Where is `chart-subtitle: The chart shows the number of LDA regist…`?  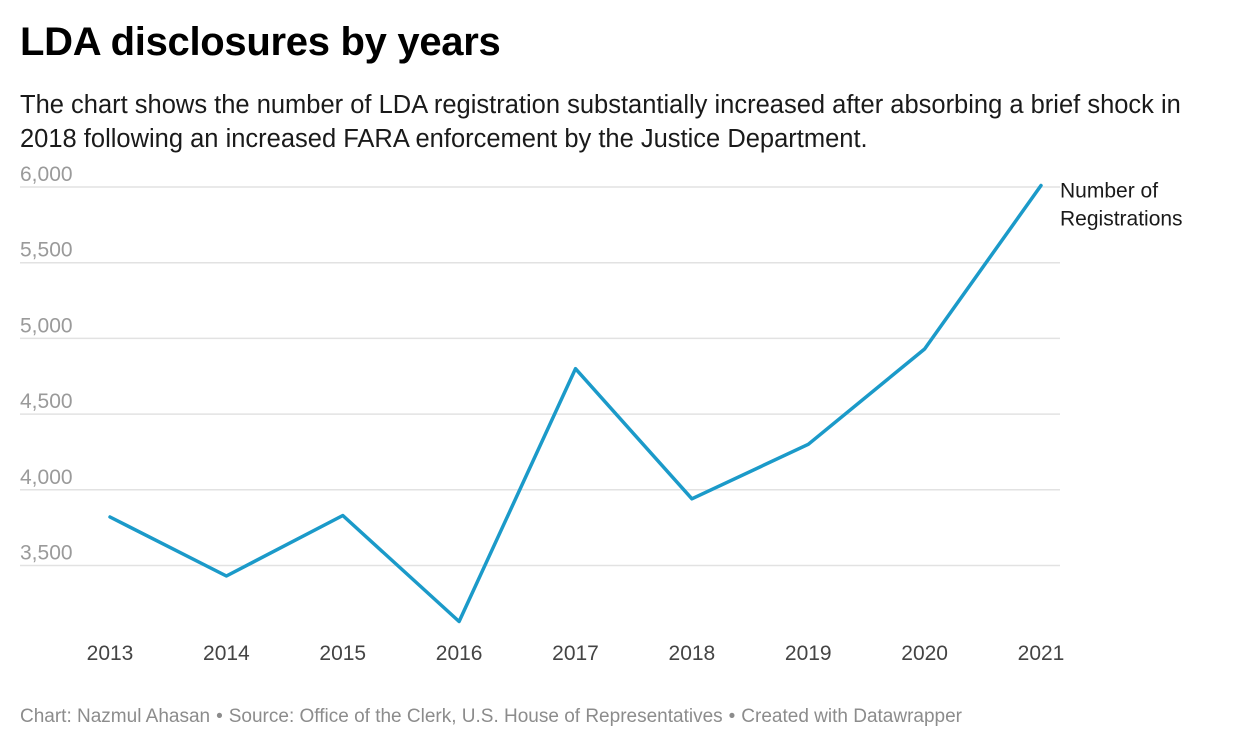 chart-subtitle: The chart shows the number of LDA regist… is located at coordinates (600, 122).